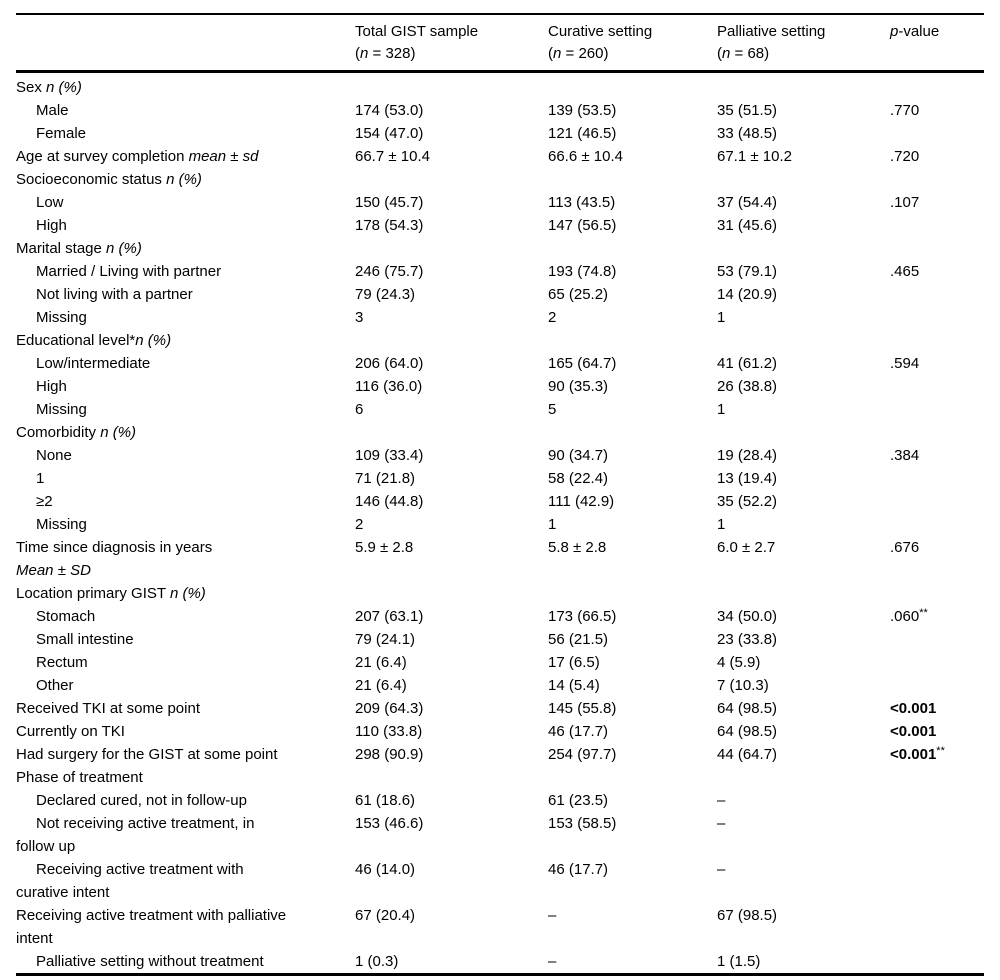 The height and width of the screenshot is (980, 1000). I want to click on row-label: Low, so click(185, 202).